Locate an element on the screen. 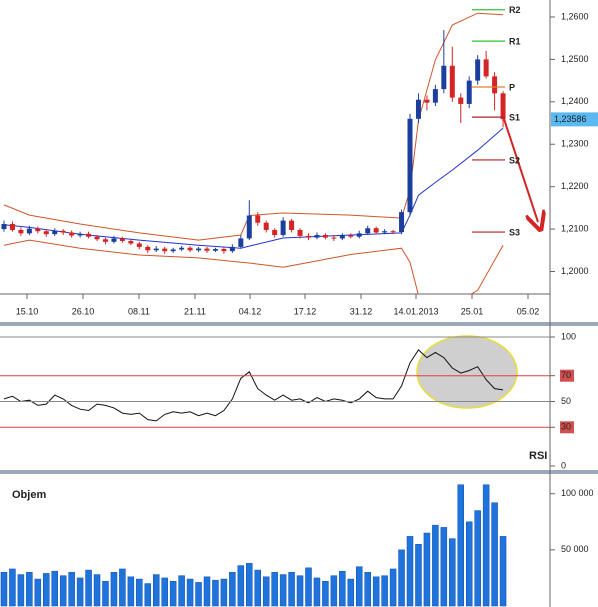 This screenshot has width=598, height=607. panel-divider is located at coordinates (299, 472).